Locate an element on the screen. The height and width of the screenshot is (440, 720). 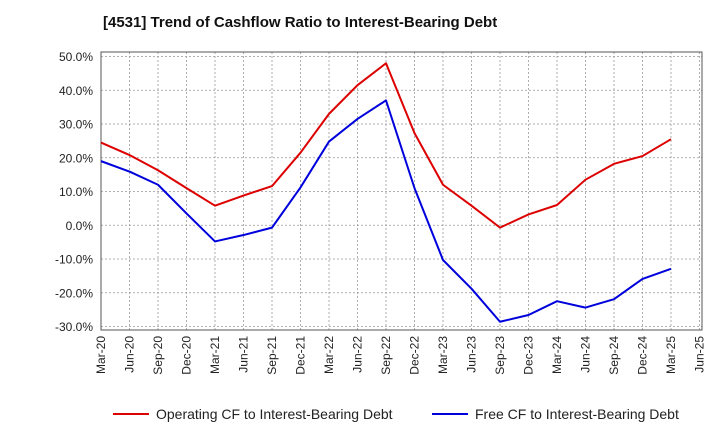
x-tick-label: Mar-20 is located at coordinates (101, 355).